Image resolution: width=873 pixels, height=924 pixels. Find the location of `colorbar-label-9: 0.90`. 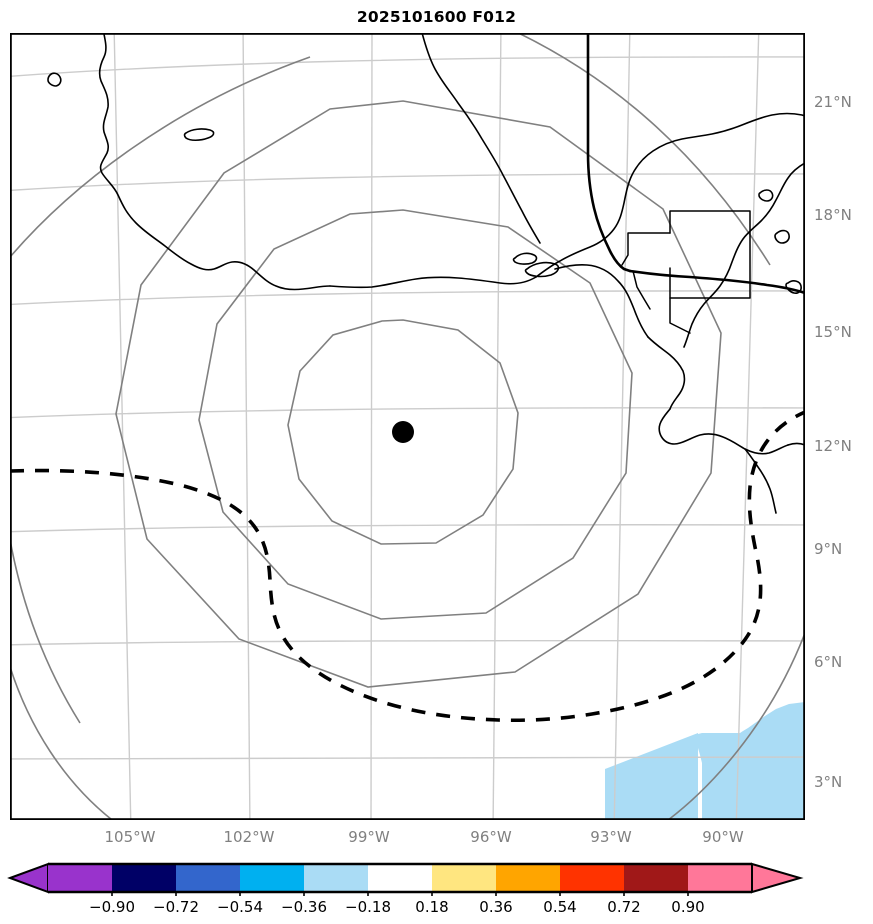

colorbar-label-9: 0.90 is located at coordinates (688, 907).